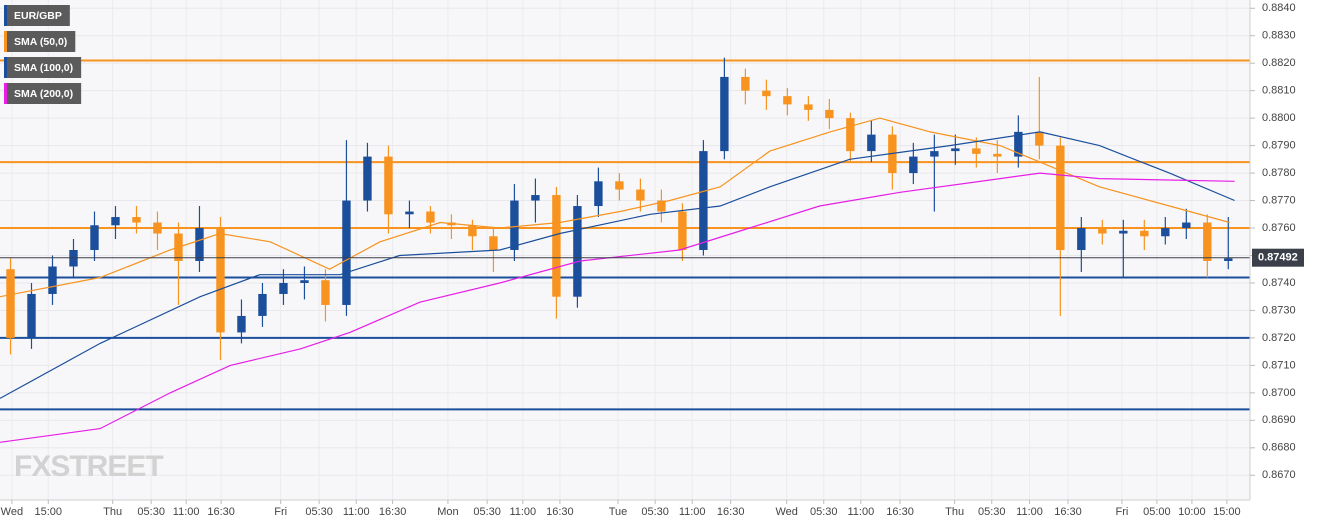  I want to click on y-tick-label: 0.8710, so click(1279, 365).